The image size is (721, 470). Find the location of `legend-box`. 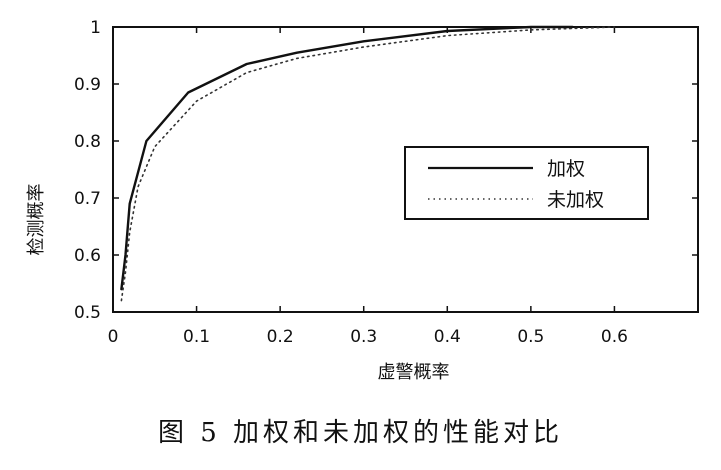

legend-box is located at coordinates (526, 183).